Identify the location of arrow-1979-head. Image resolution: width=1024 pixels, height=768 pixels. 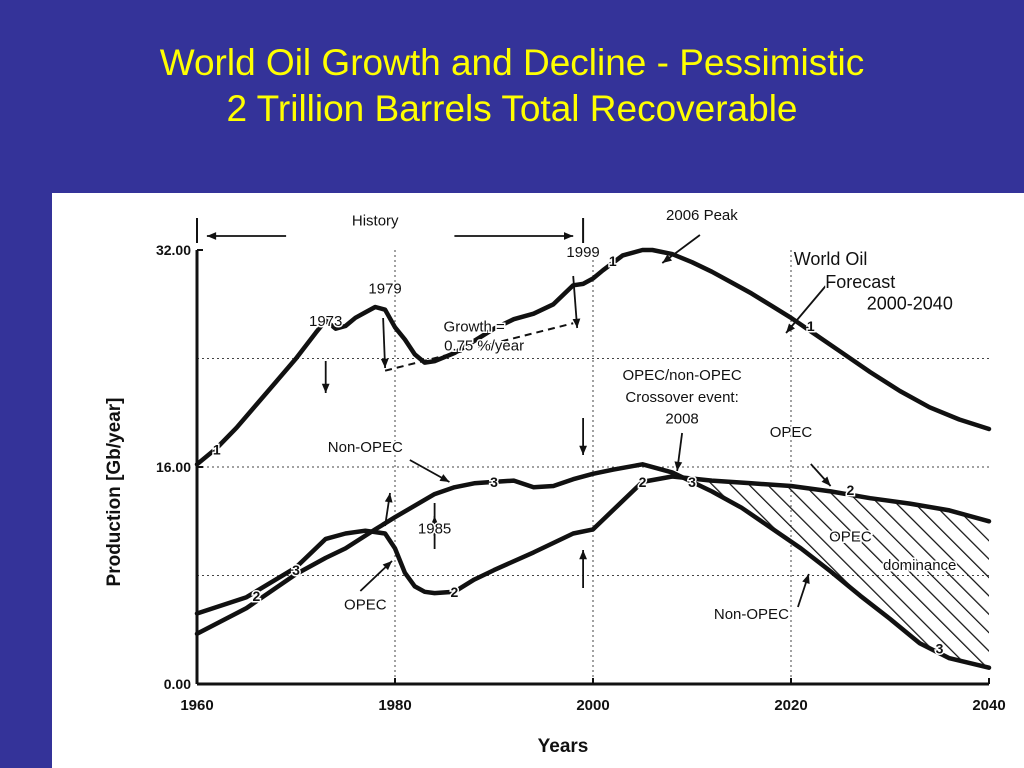
(384, 363).